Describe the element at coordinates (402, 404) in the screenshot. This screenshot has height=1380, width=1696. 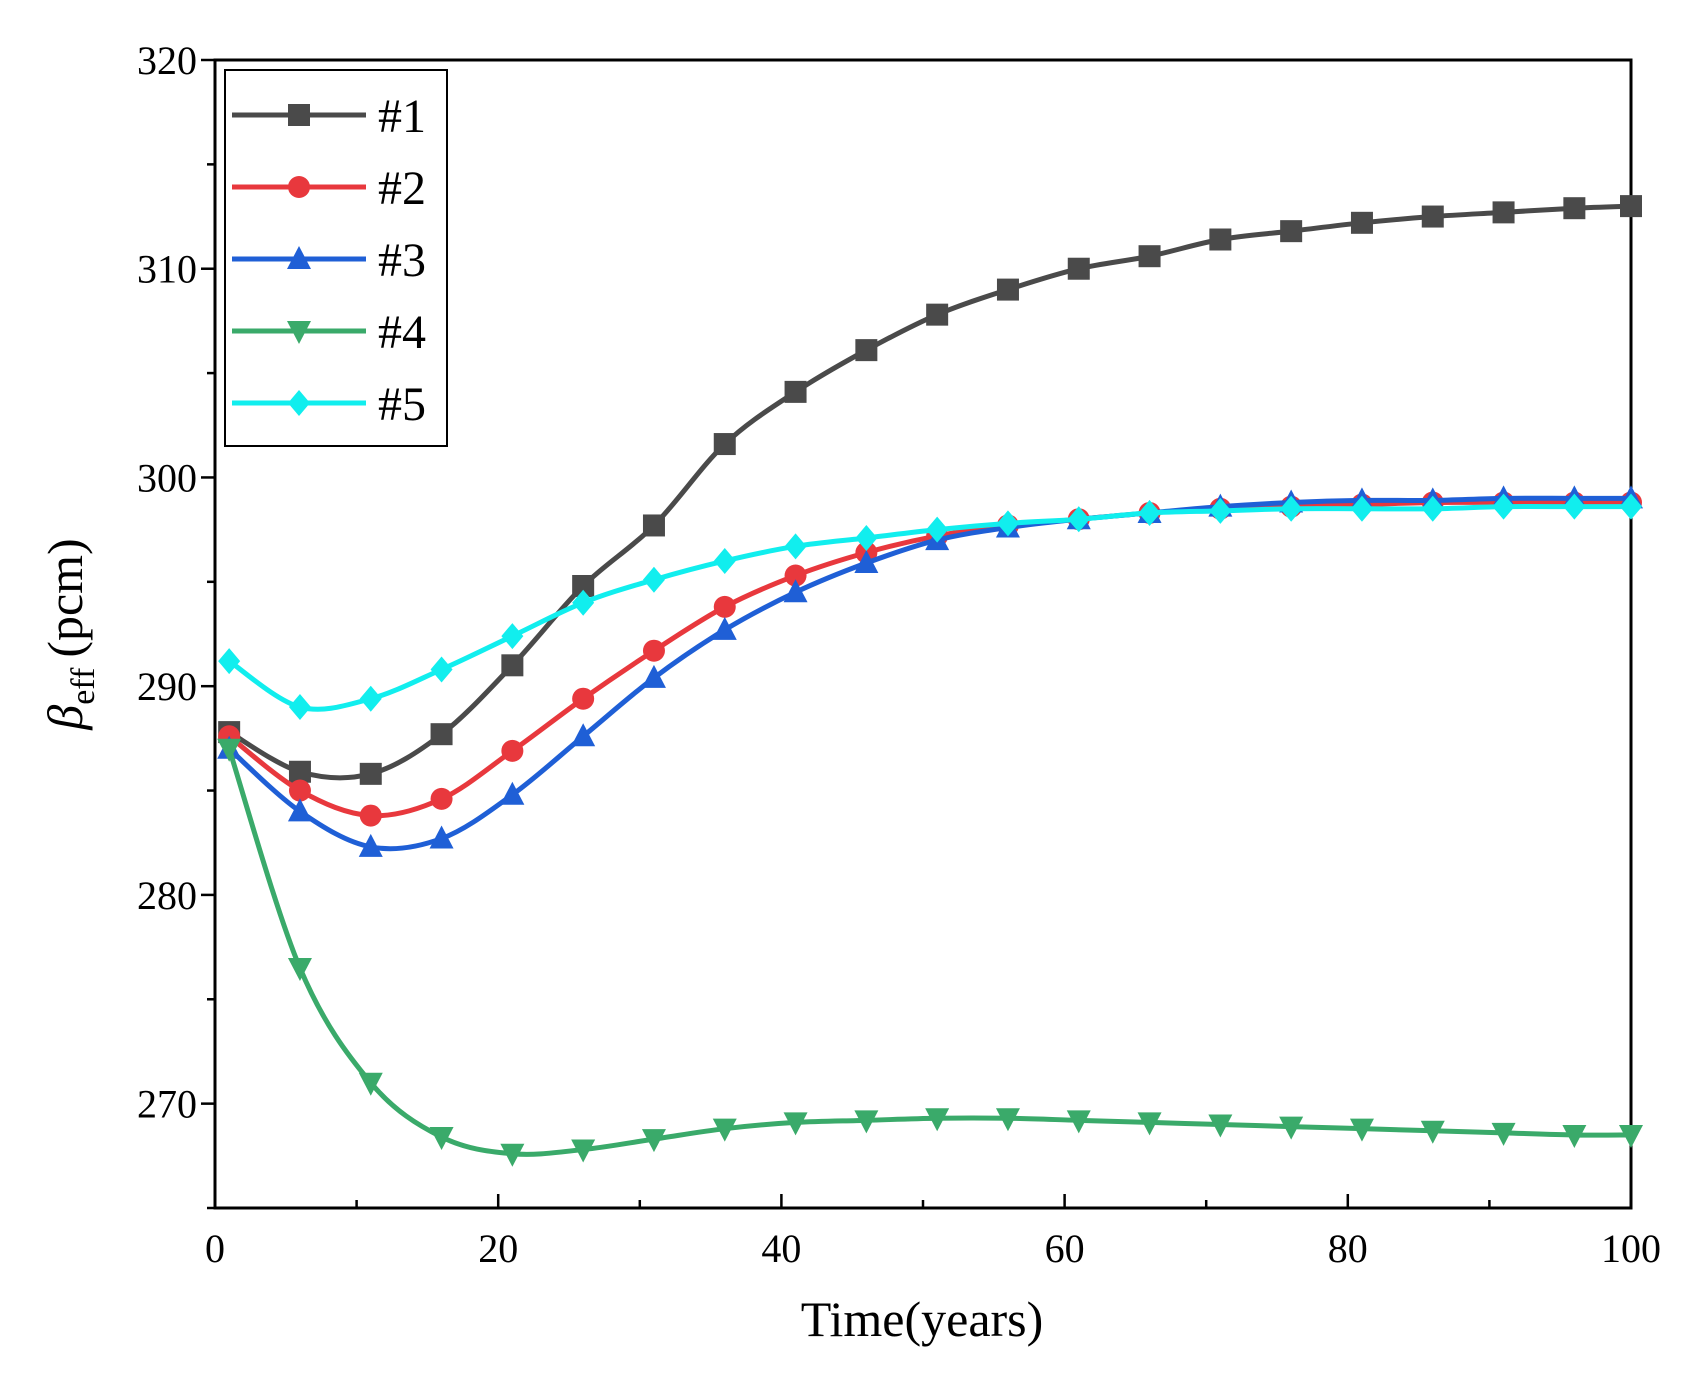
I see `legend-label: #5` at that location.